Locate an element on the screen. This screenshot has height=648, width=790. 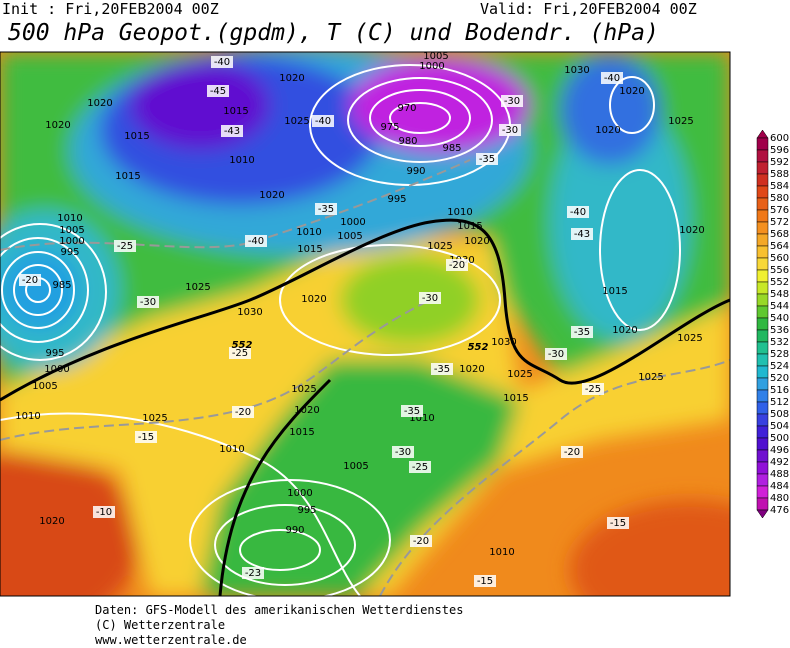
isobar-label: 1000 is located at coordinates (71, 241).